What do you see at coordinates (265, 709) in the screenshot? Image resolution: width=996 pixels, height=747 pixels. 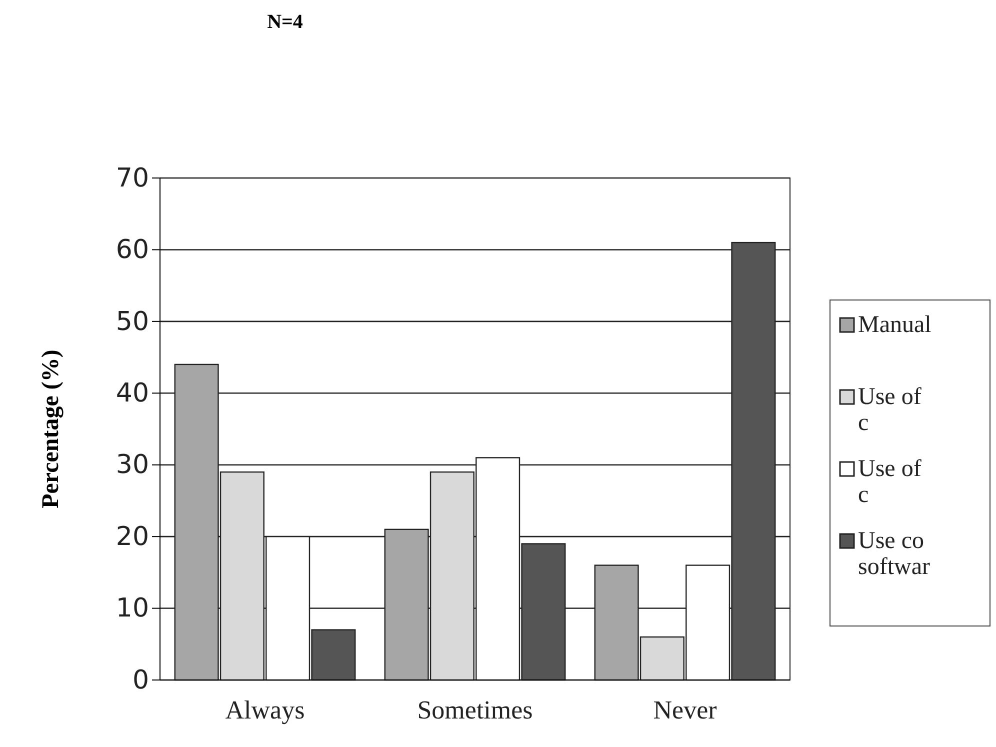 I see `x-tick-label: Always` at bounding box center [265, 709].